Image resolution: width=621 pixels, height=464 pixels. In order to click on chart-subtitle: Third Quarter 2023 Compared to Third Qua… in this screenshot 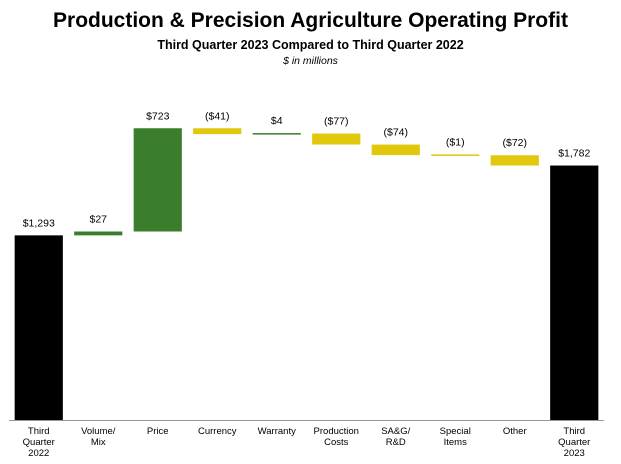, I will do `click(310, 45)`.